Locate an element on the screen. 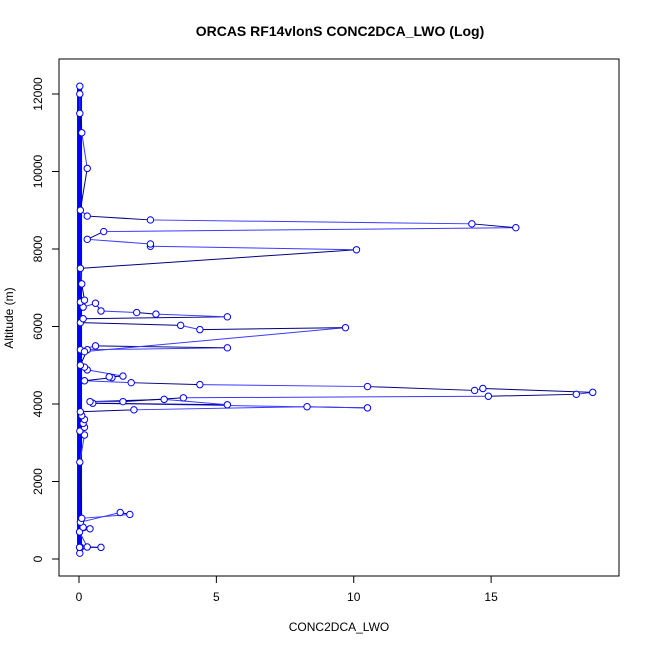 The image size is (650, 650). y-axis: 0 2000 4000 6000 8000 10000 12000 is located at coordinates (45, 319).